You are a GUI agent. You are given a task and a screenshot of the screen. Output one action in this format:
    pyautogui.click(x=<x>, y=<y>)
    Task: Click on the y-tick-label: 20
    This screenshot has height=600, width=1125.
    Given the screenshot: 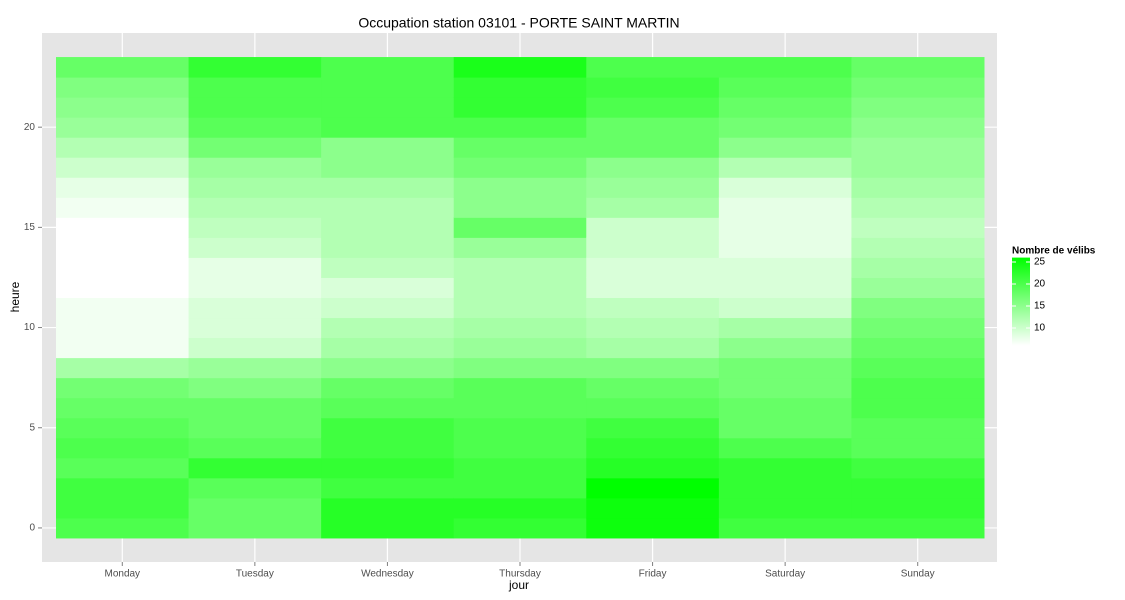 What is the action you would take?
    pyautogui.click(x=30, y=127)
    